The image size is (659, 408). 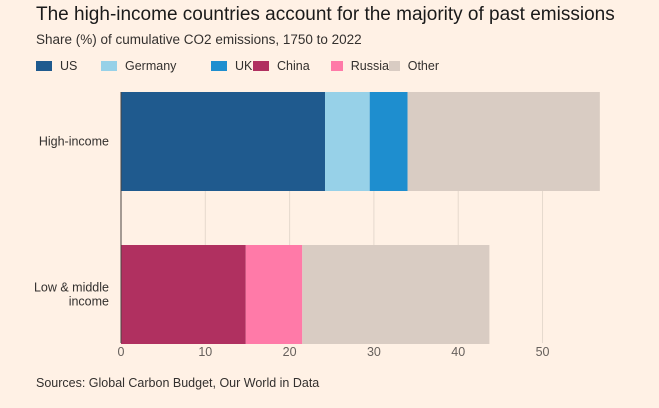 I want to click on x-tick-label: 30, so click(x=374, y=352).